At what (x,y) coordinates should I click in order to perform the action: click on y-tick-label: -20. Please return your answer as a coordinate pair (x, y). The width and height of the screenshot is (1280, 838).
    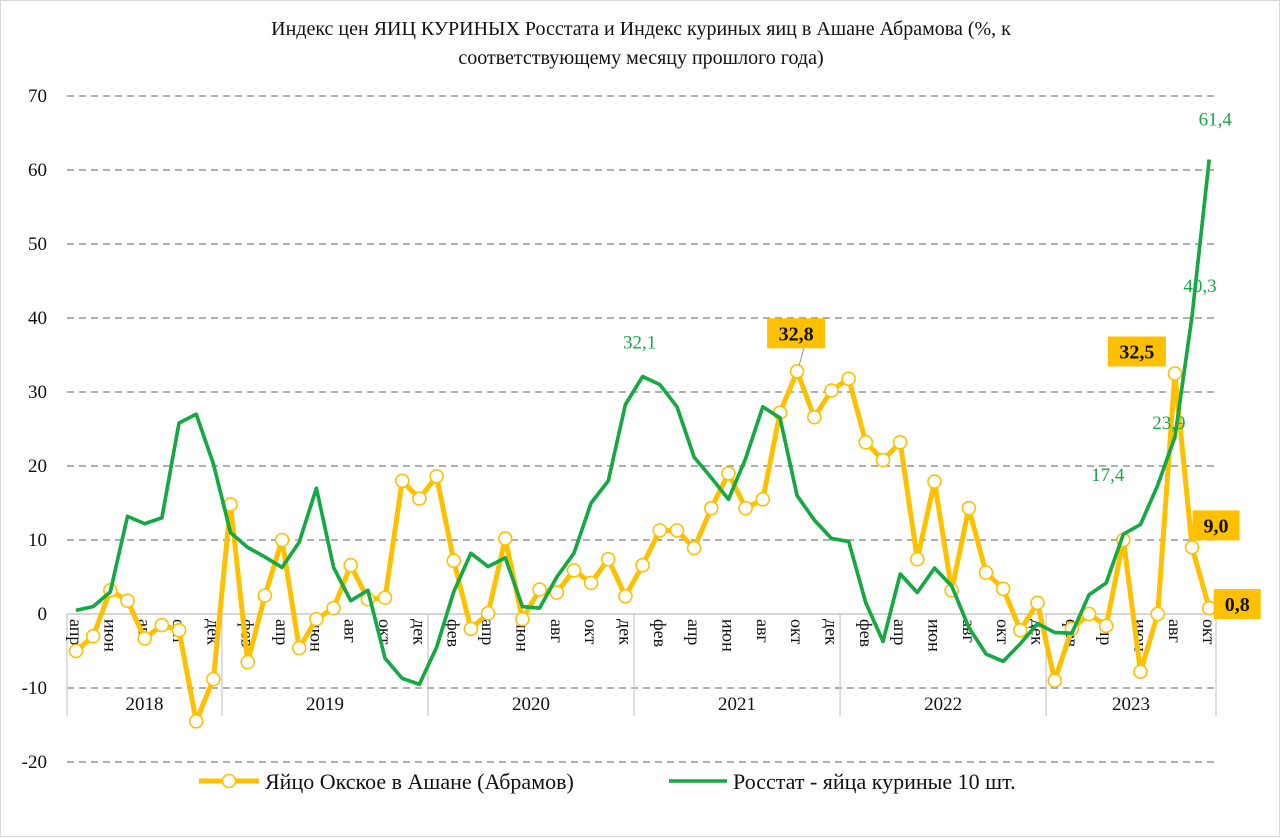
    Looking at the image, I should click on (34, 762).